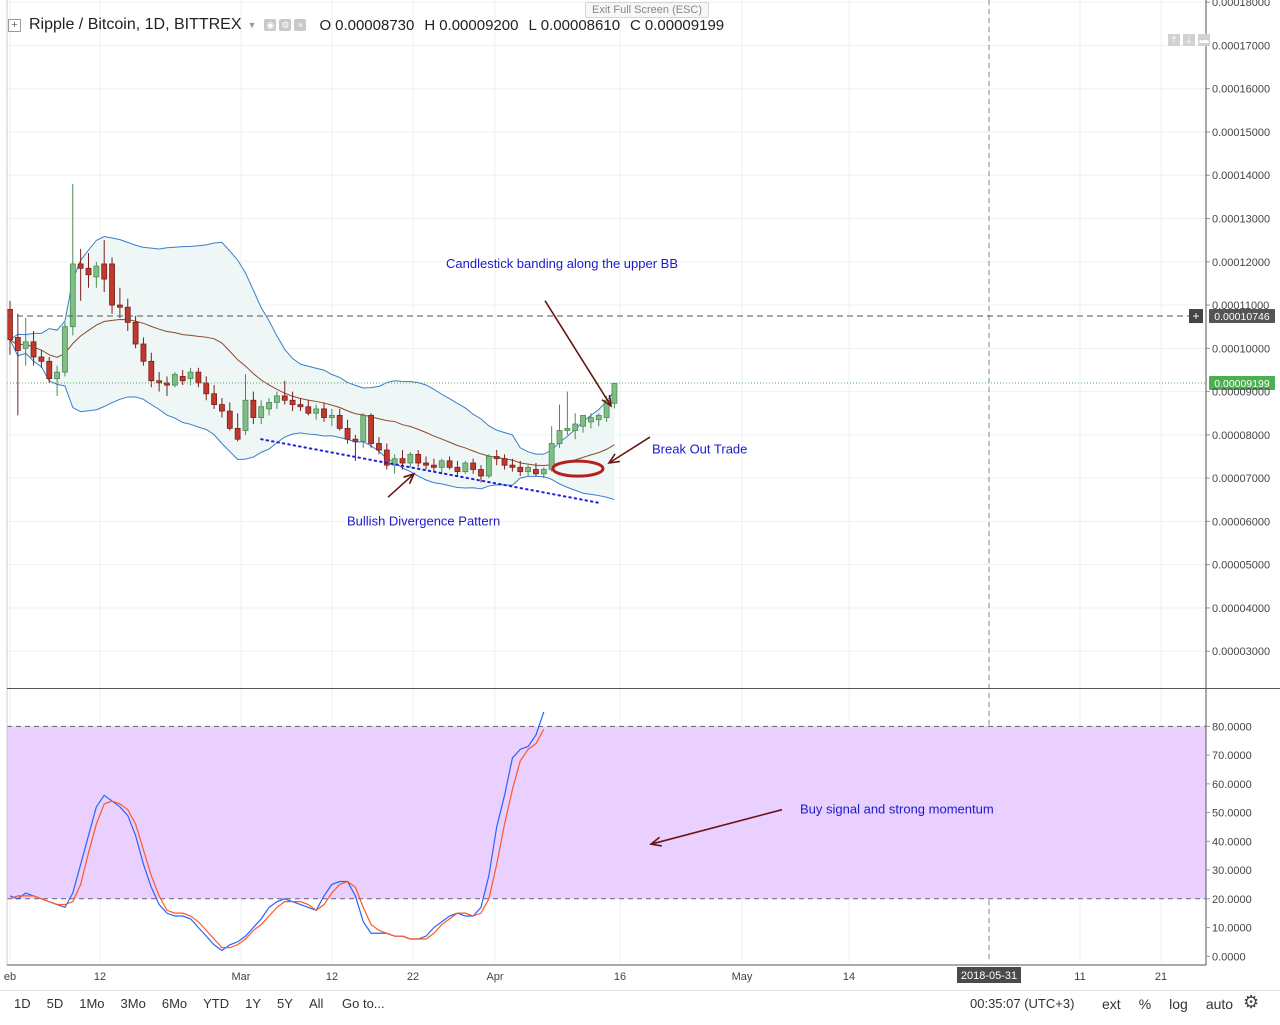 The height and width of the screenshot is (1025, 1280). I want to click on annotation-label: Break Out Trade, so click(699, 449).